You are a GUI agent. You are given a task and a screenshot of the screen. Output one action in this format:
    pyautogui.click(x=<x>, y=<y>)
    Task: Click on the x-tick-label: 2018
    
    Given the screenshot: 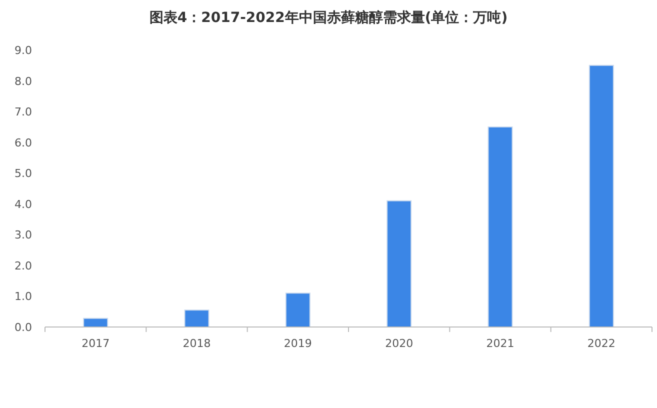 What is the action you would take?
    pyautogui.click(x=196, y=343)
    